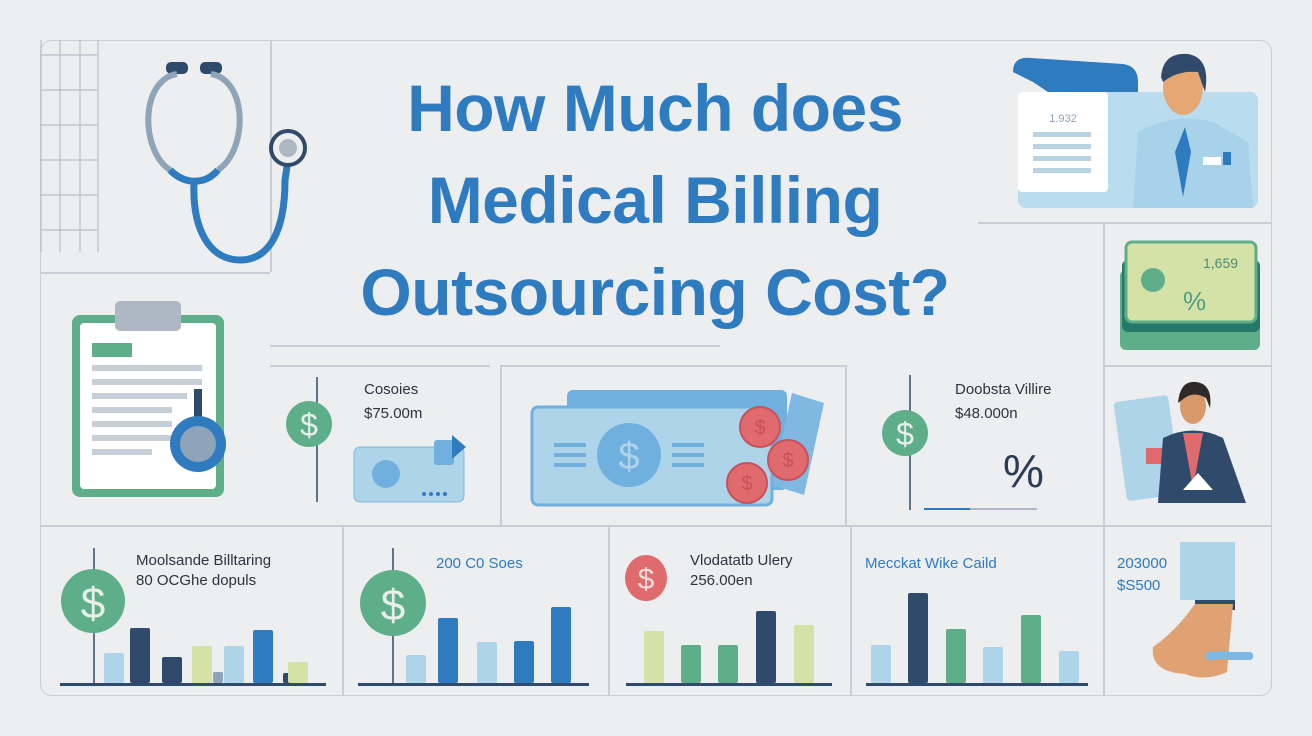 This screenshot has width=1312, height=736. What do you see at coordinates (204, 560) in the screenshot?
I see `bottom-heading: Moolsande Billtaring` at bounding box center [204, 560].